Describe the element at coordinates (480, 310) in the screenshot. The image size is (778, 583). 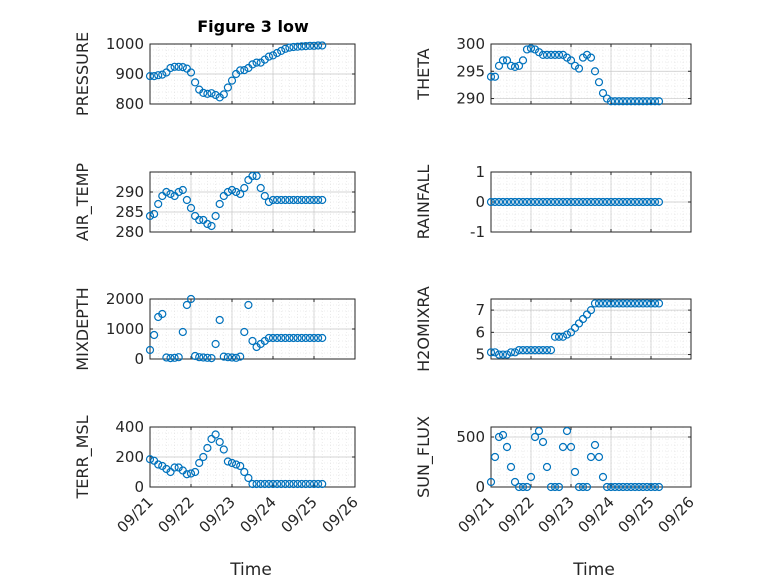
I see `y-tick-label: 7` at that location.